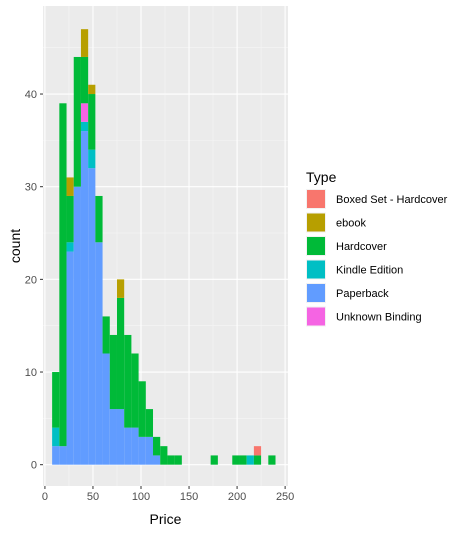 This screenshot has height=534, width=472. Describe the element at coordinates (31, 280) in the screenshot. I see `y-tick-label: 20` at that location.